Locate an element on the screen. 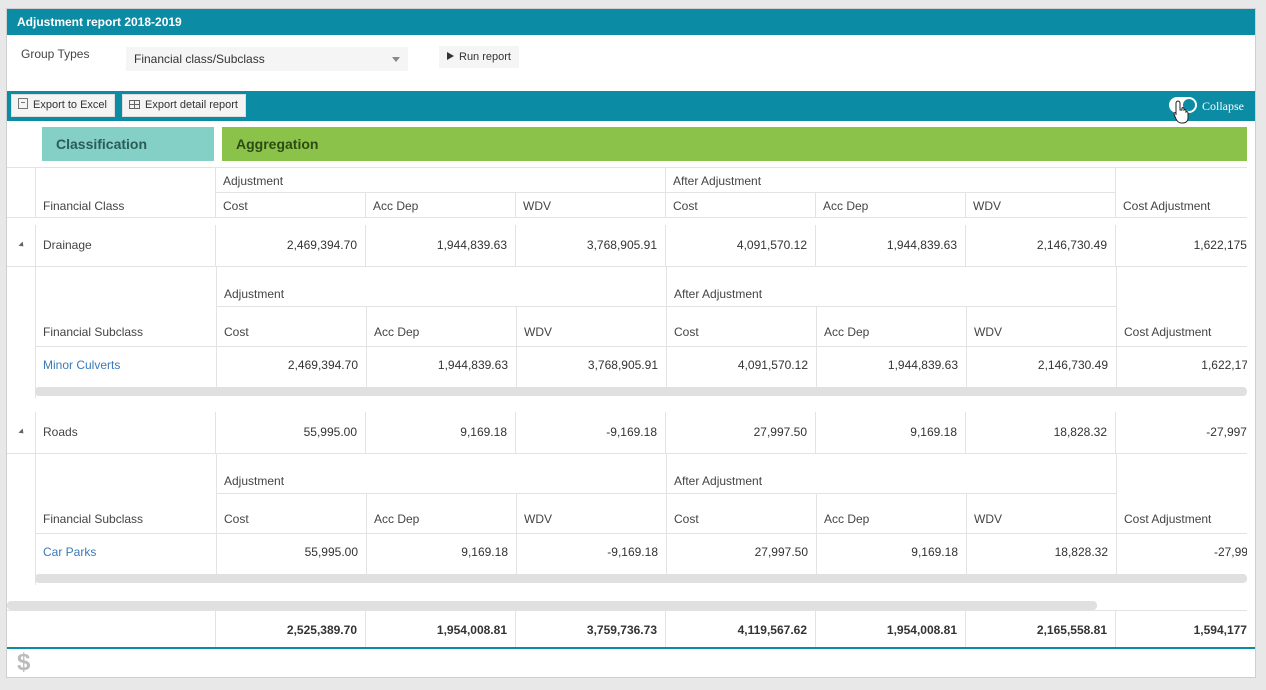 This screenshot has height=690, width=1266. classification-band: Classification is located at coordinates (128, 144).